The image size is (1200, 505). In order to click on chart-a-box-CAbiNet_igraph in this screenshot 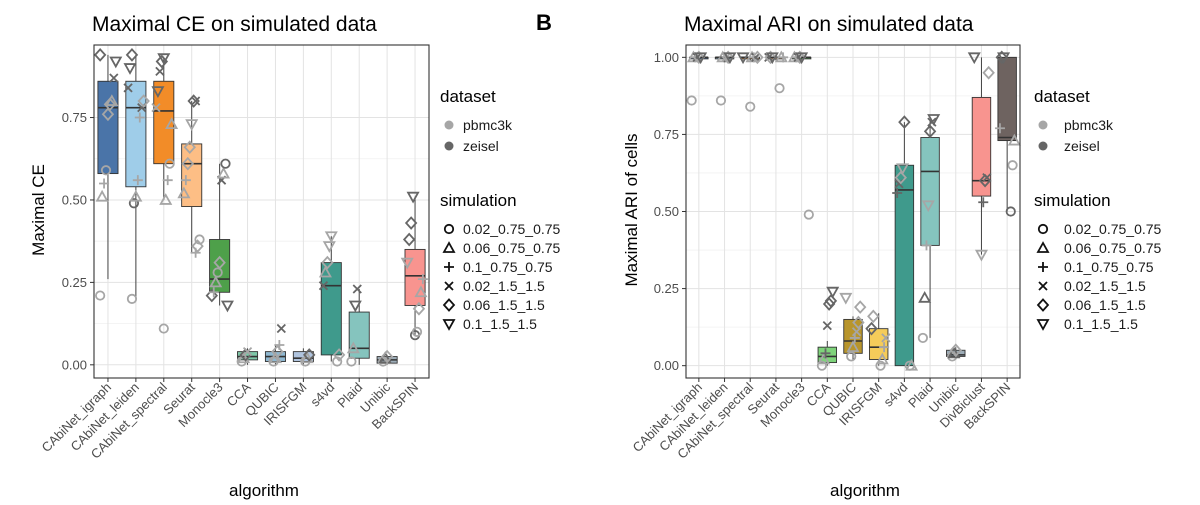, I will do `click(108, 174)`.